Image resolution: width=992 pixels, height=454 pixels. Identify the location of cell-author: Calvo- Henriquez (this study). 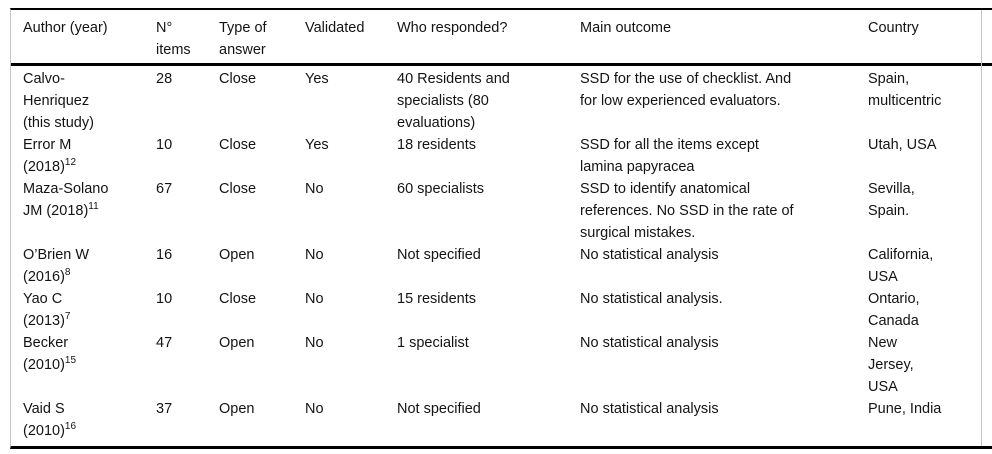
(83, 100).